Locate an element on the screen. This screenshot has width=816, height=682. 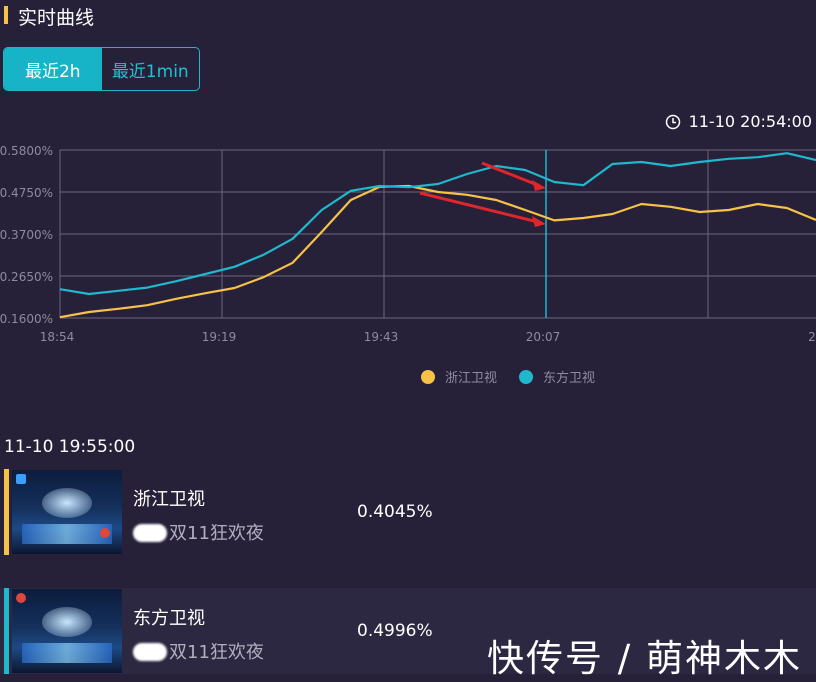
channel-row: 浙江卫视 双11狂欢夜 0.4045% is located at coordinates (408, 512).